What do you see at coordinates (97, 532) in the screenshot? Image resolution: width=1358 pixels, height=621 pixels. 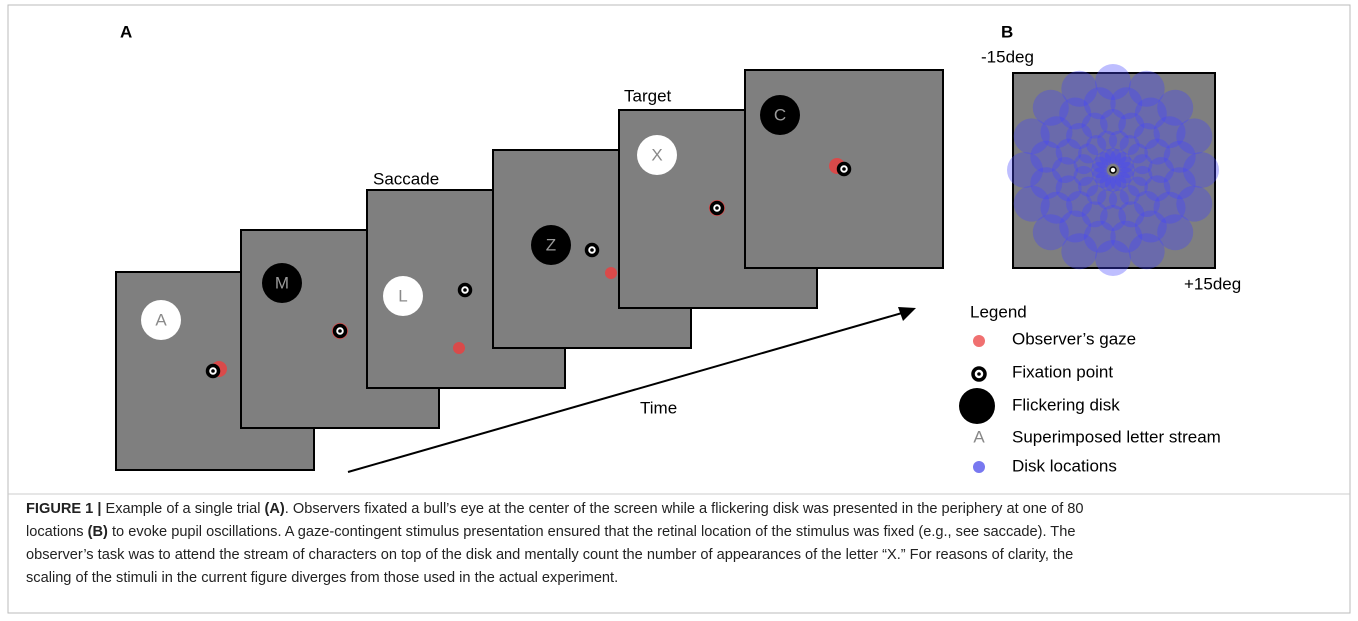 I see `caption-text: (B)` at bounding box center [97, 532].